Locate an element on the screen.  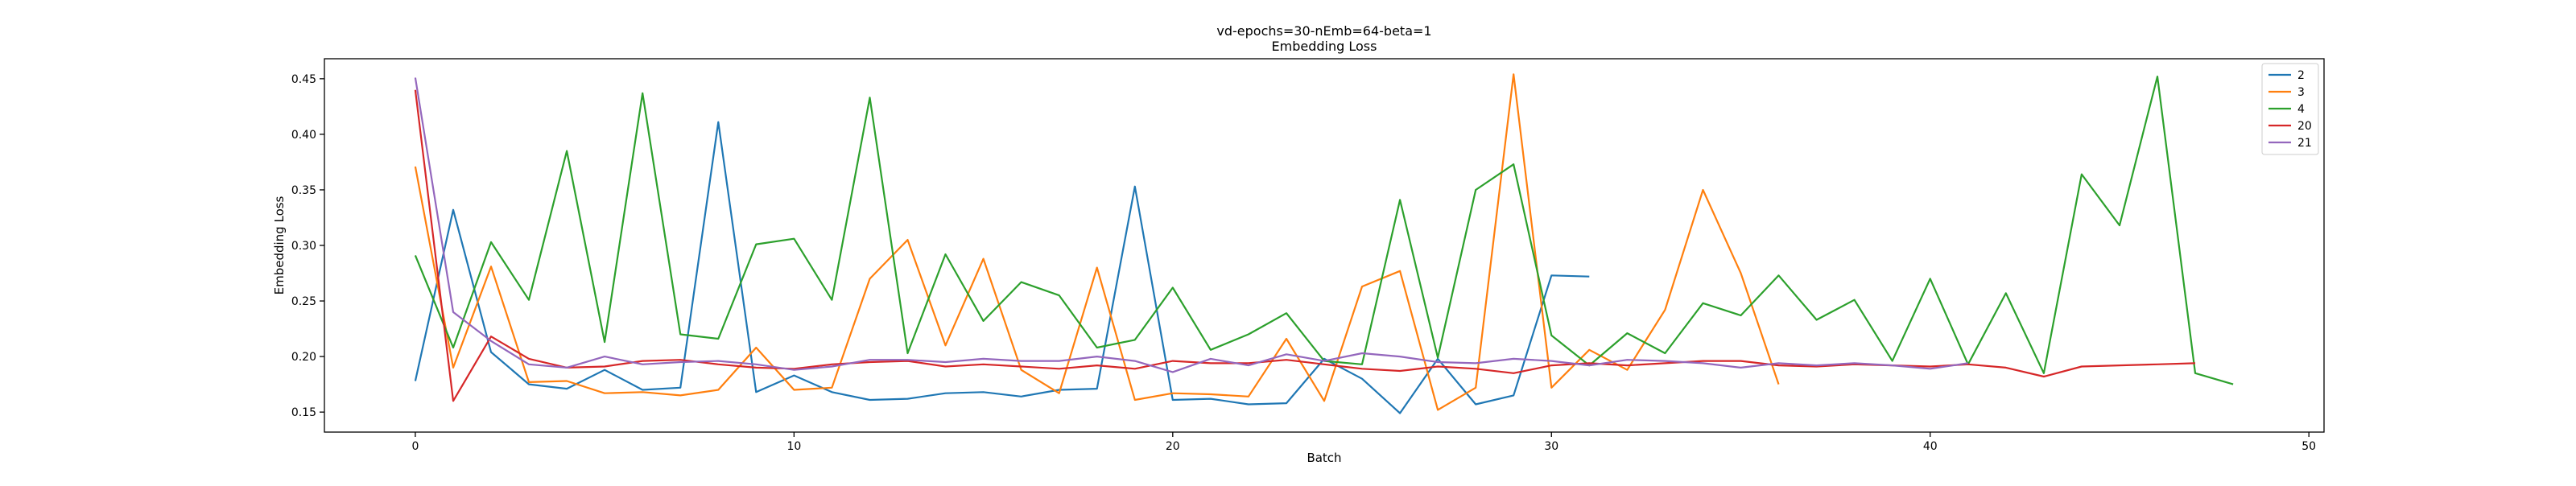
legend-label-3: 3 is located at coordinates (2301, 92).